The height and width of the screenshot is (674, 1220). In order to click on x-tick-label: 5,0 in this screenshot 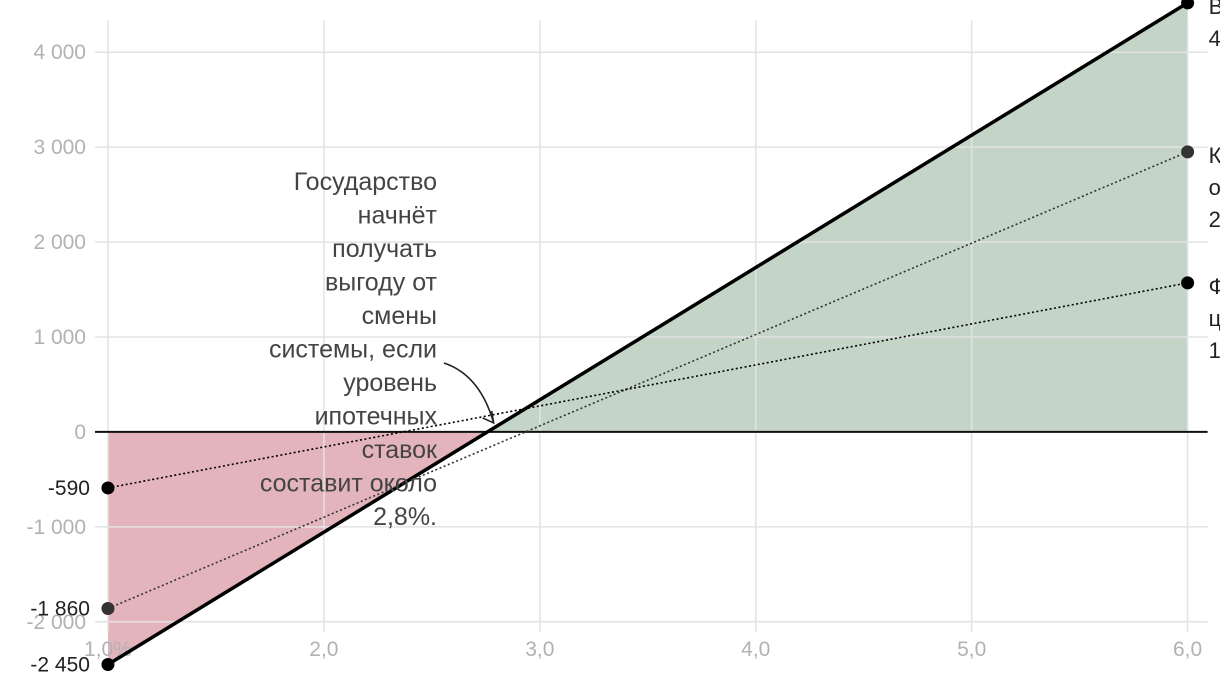, I will do `click(971, 649)`.